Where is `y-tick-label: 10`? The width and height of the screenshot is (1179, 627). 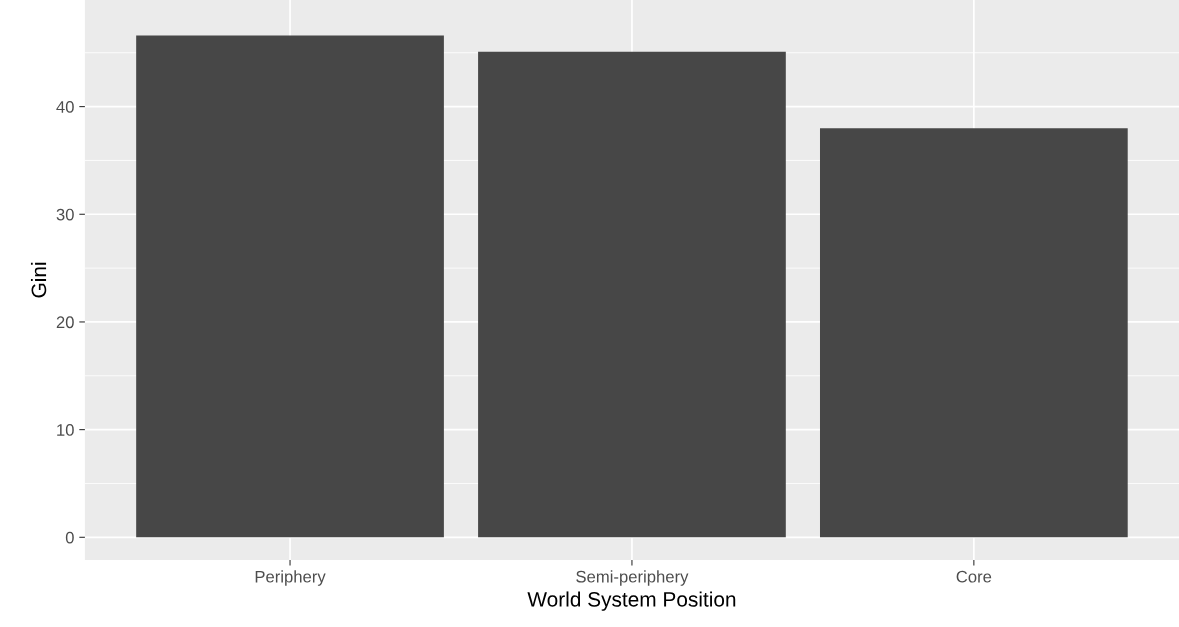
y-tick-label: 10 is located at coordinates (65, 430).